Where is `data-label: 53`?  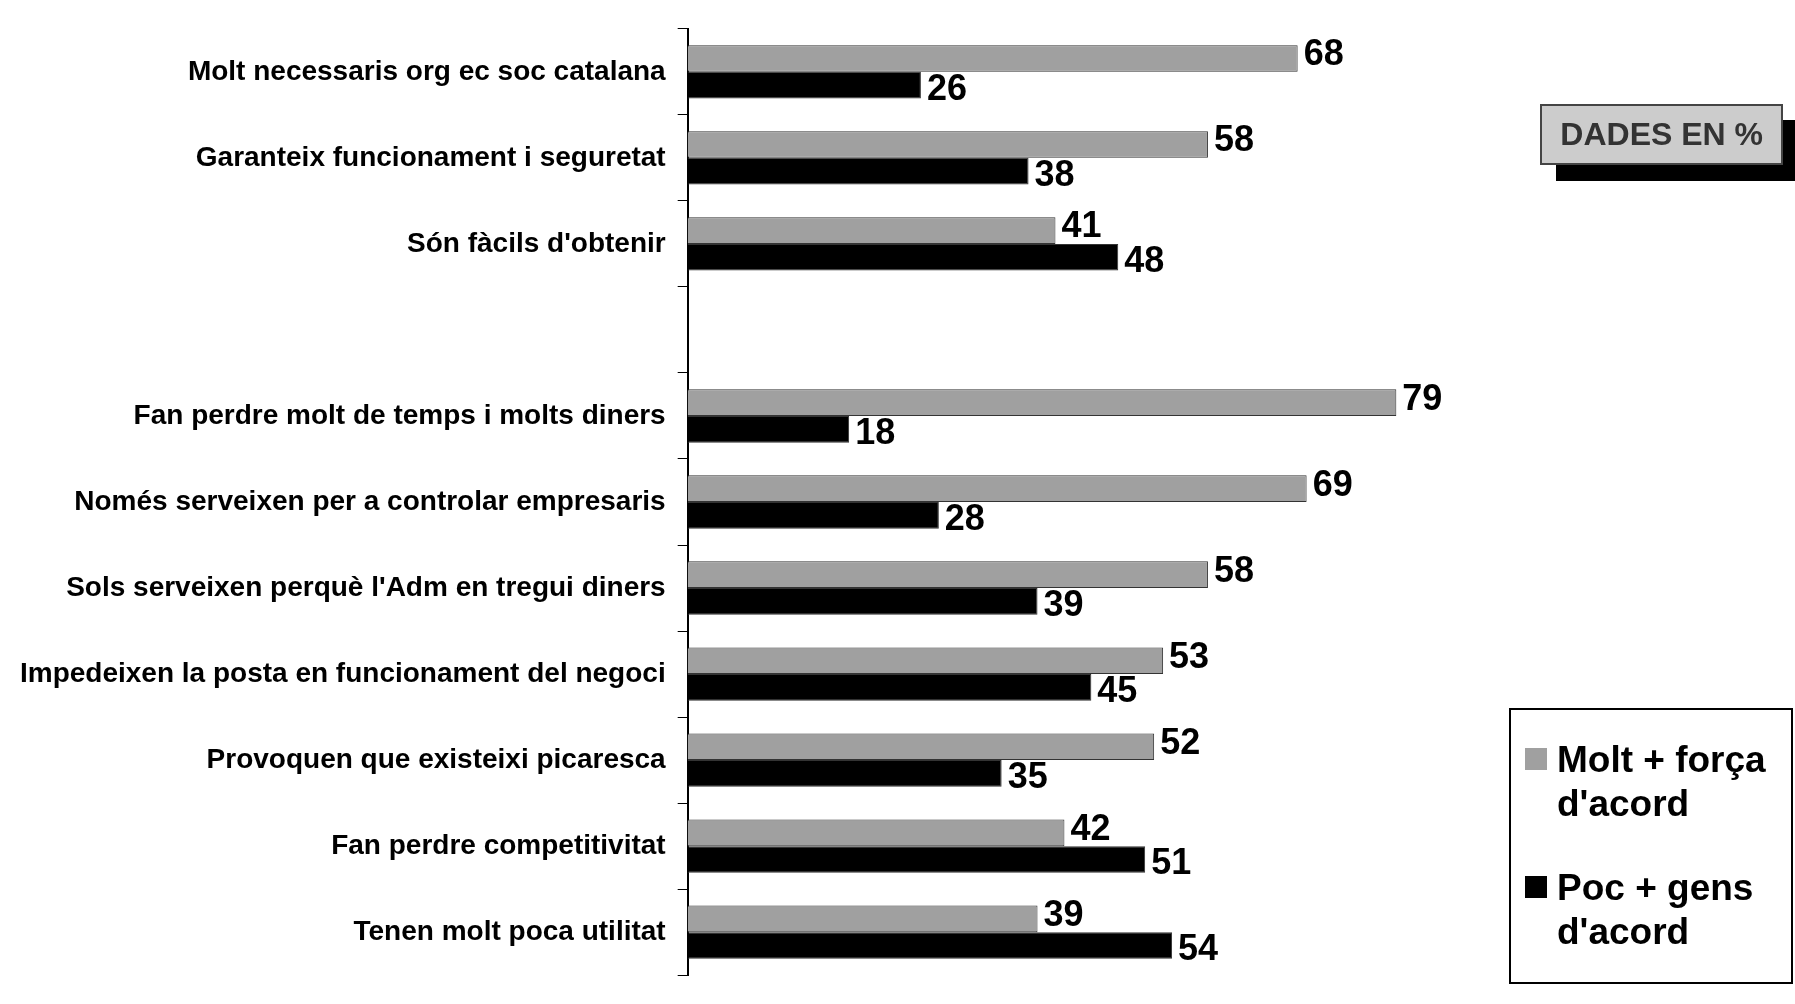
data-label: 53 is located at coordinates (1189, 655).